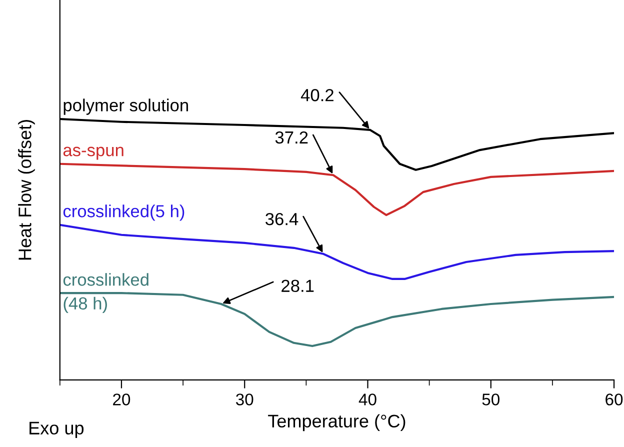  Describe the element at coordinates (26, 190) in the screenshot. I see `y-axis-title: Heat Flow (offset)` at that location.